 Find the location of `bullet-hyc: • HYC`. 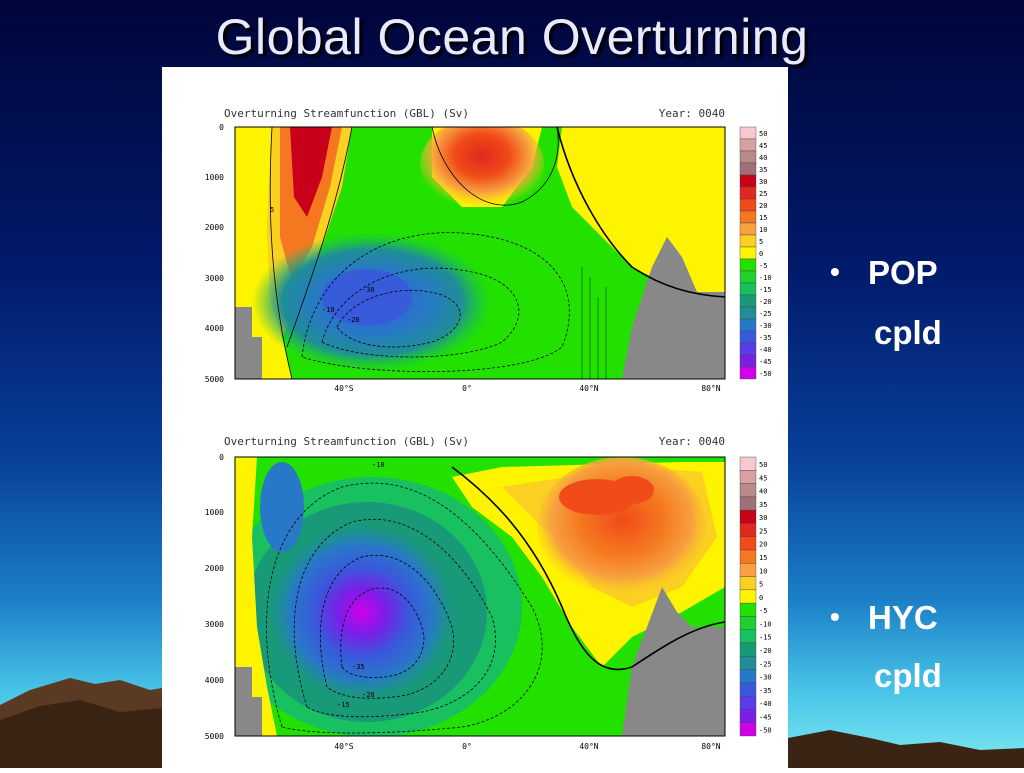

bullet-hyc: • HYC is located at coordinates (884, 618).